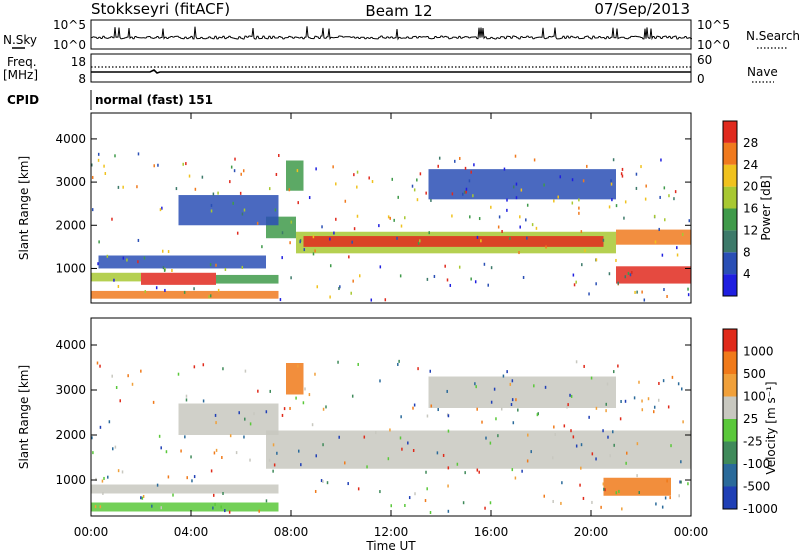 Image resolution: width=800 pixels, height=554 pixels. What do you see at coordinates (750, 143) in the screenshot?
I see `power-colorbar-tick: 28` at bounding box center [750, 143].